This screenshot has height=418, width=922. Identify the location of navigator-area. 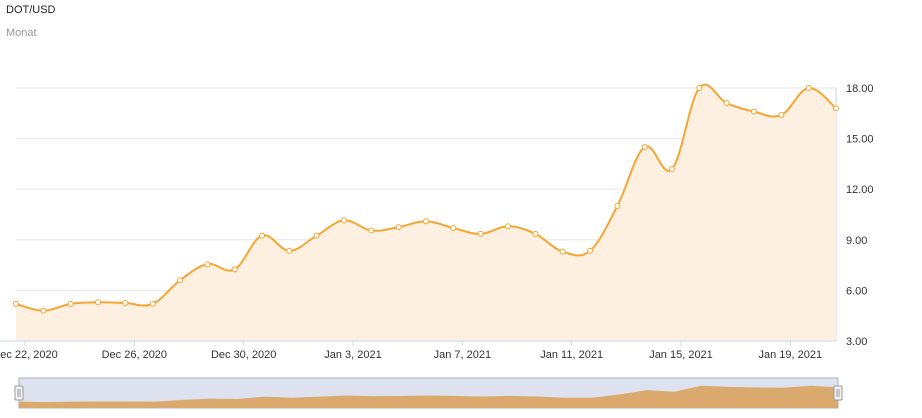
(428, 396).